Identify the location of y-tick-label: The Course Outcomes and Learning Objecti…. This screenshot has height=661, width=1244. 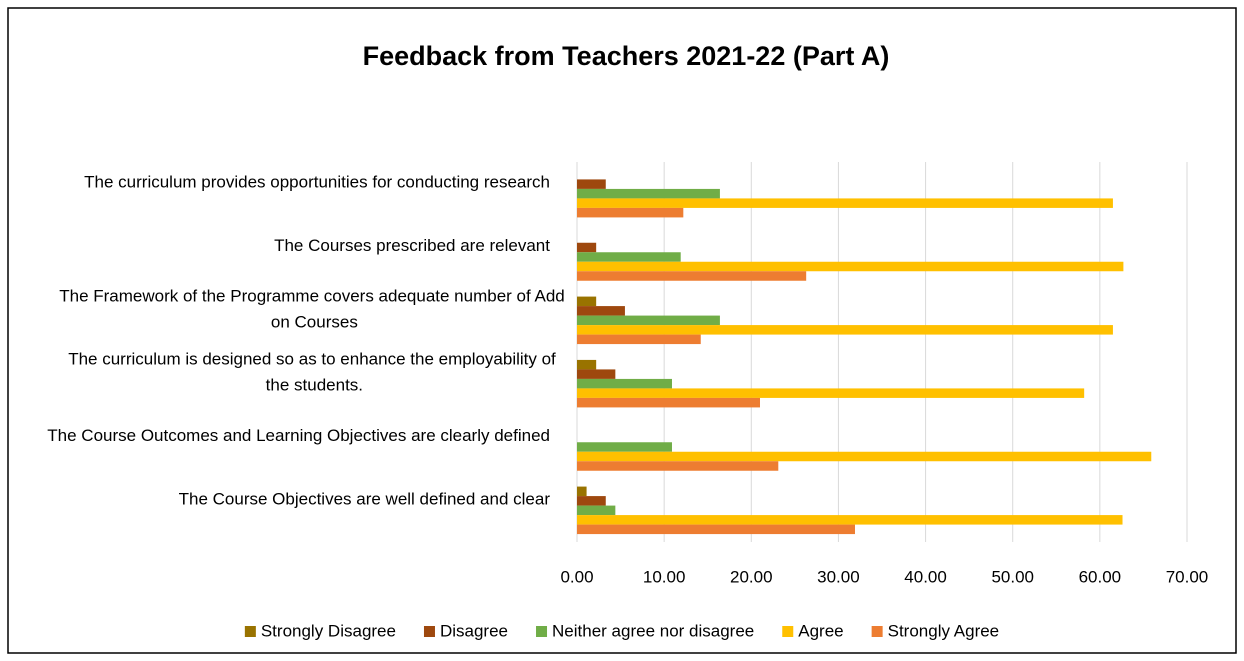
(298, 435).